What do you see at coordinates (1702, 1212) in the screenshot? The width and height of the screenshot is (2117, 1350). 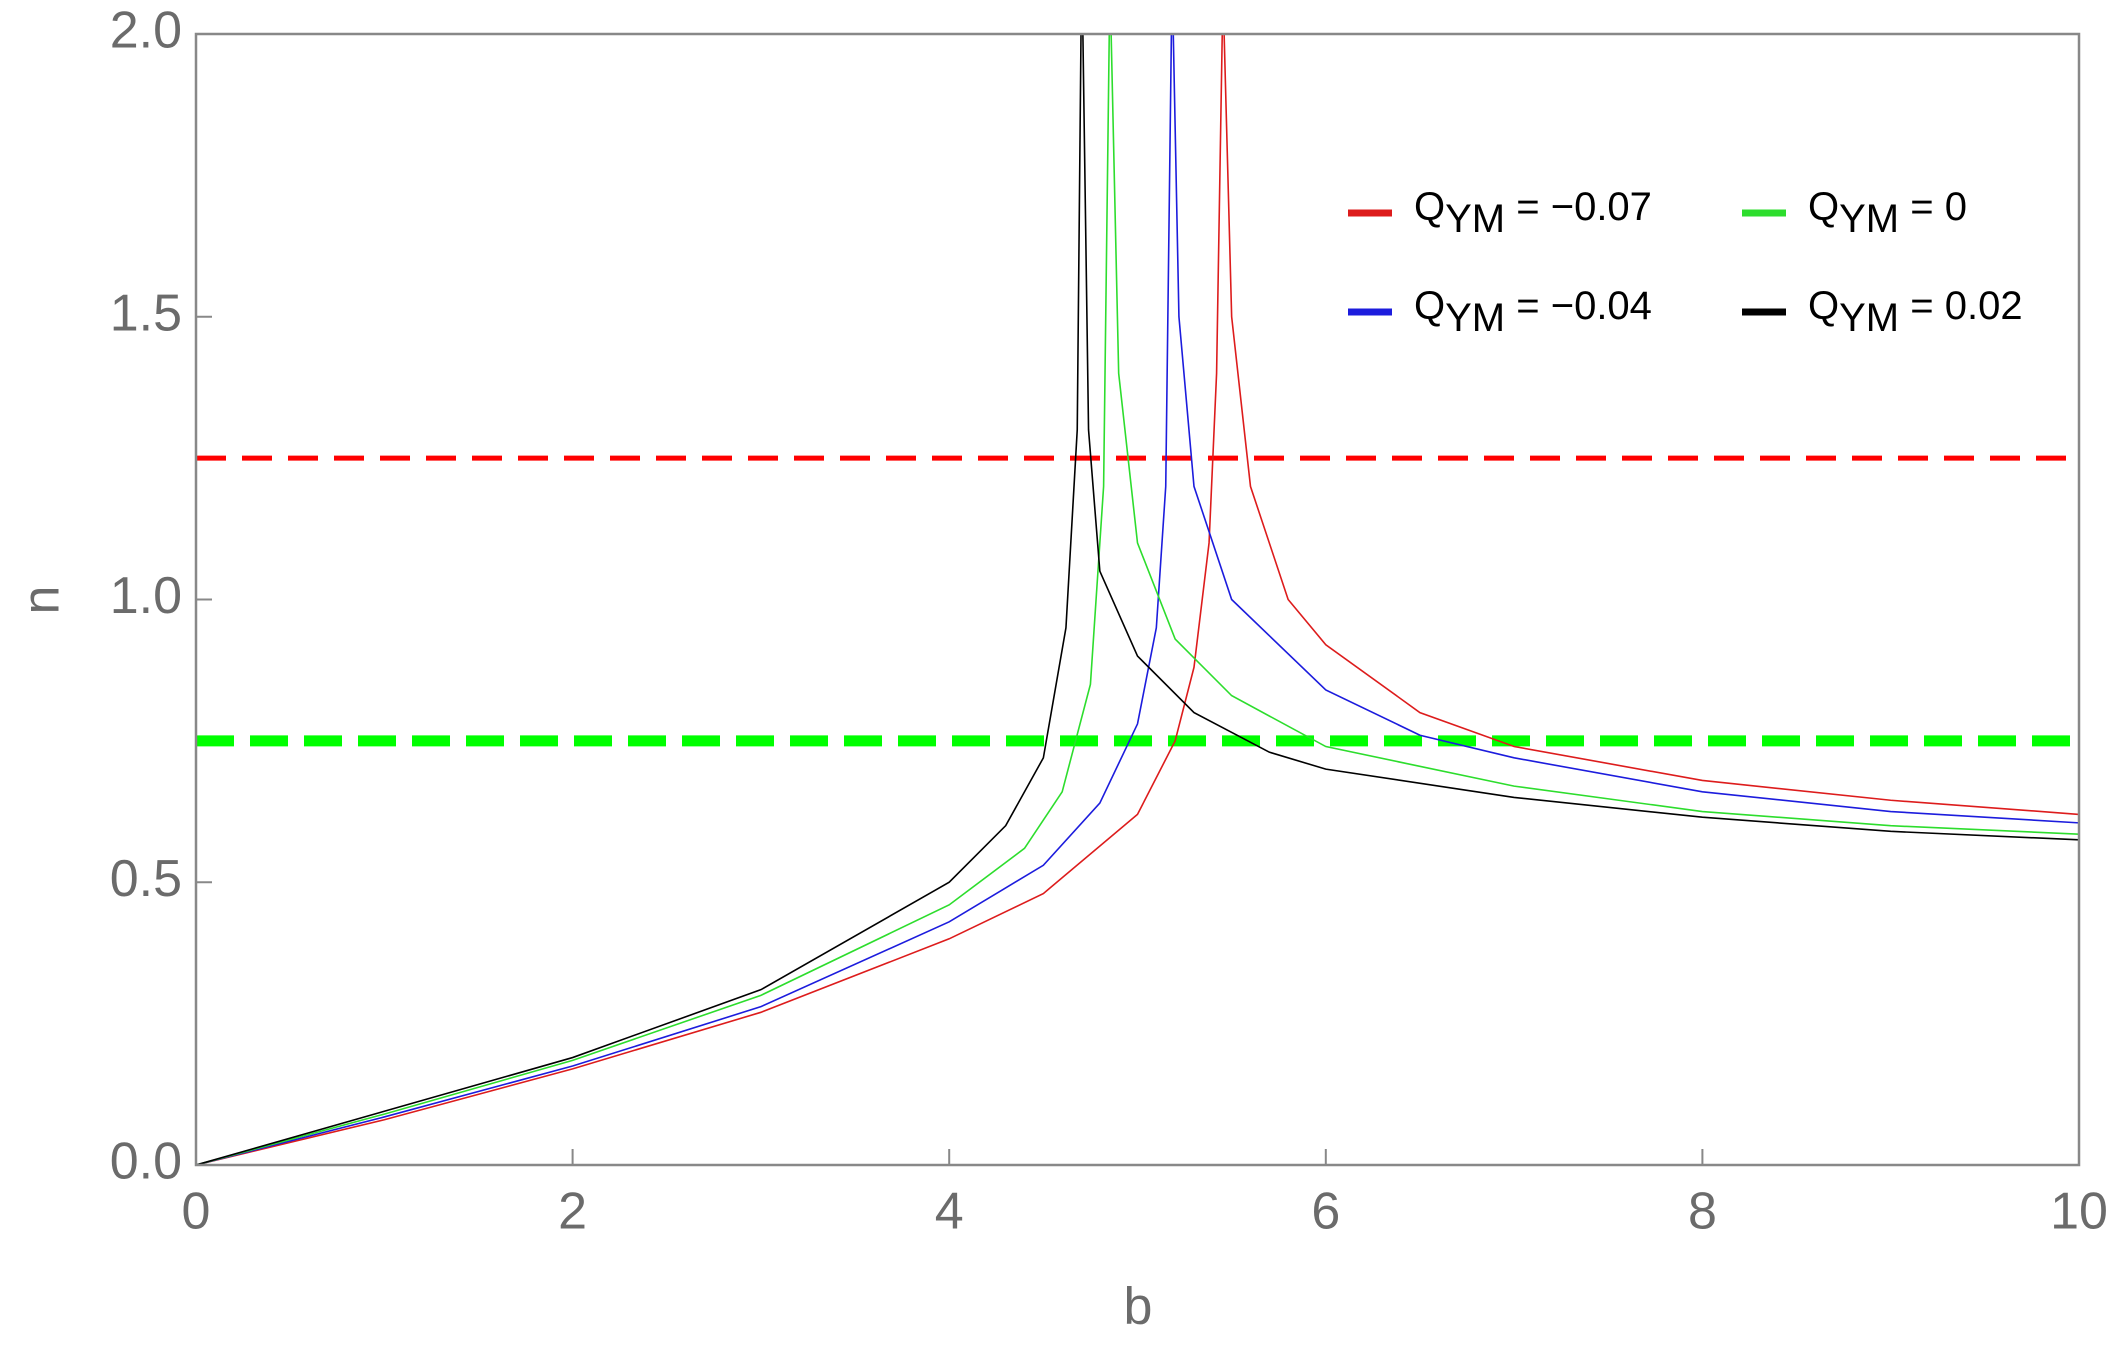 I see `x-tick-label: 8` at bounding box center [1702, 1212].